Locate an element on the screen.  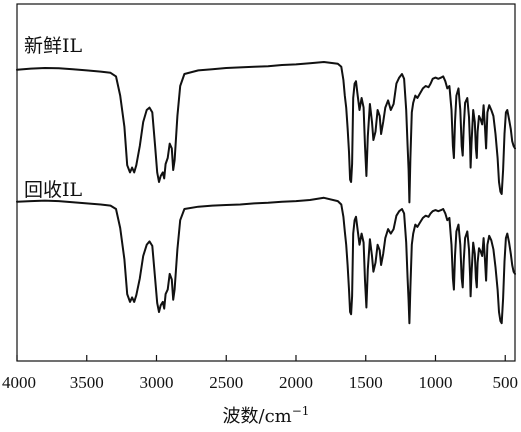
x-axis-title-main: 波数/cm is located at coordinates (257, 416).